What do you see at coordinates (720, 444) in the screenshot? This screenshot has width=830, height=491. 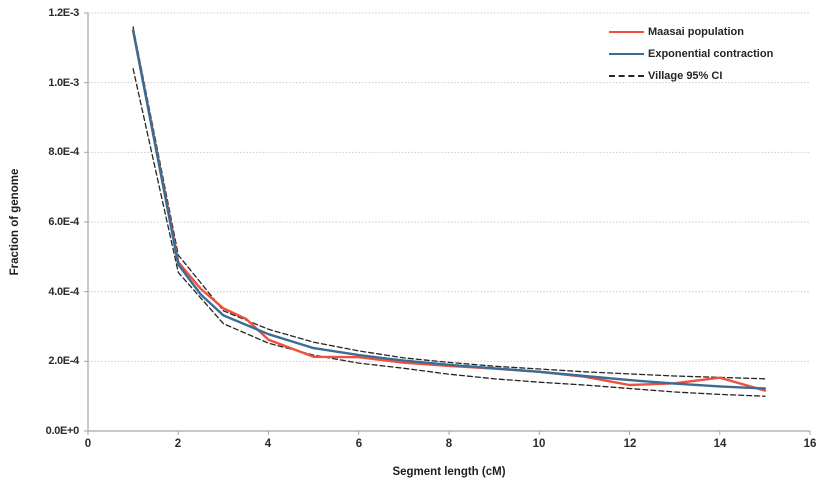 I see `x-tick-label: 14` at bounding box center [720, 444].